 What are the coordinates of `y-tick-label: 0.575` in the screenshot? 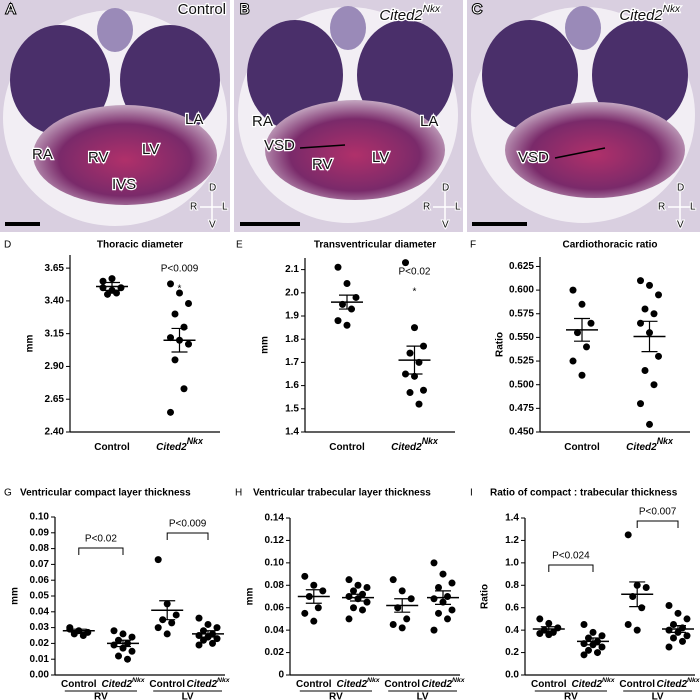 It's located at (521, 313).